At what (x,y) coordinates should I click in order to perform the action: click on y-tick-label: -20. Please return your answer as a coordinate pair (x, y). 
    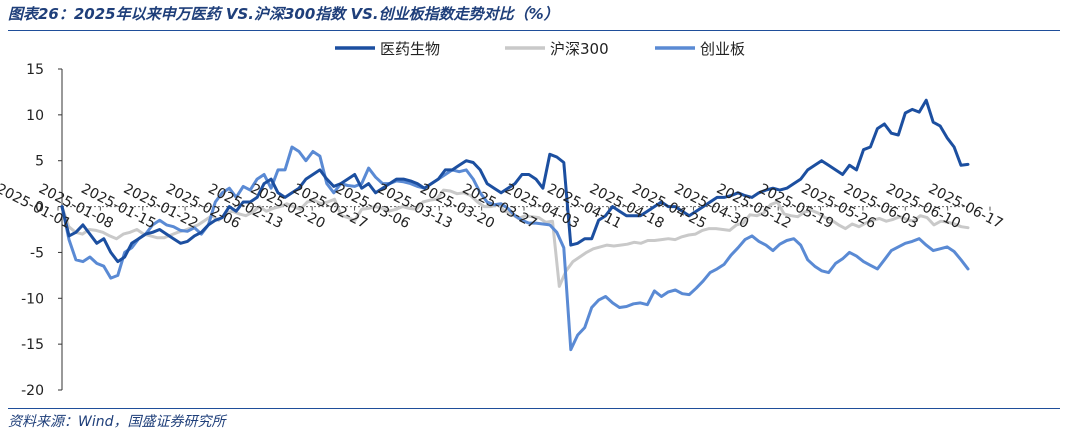
    Looking at the image, I should click on (32, 391).